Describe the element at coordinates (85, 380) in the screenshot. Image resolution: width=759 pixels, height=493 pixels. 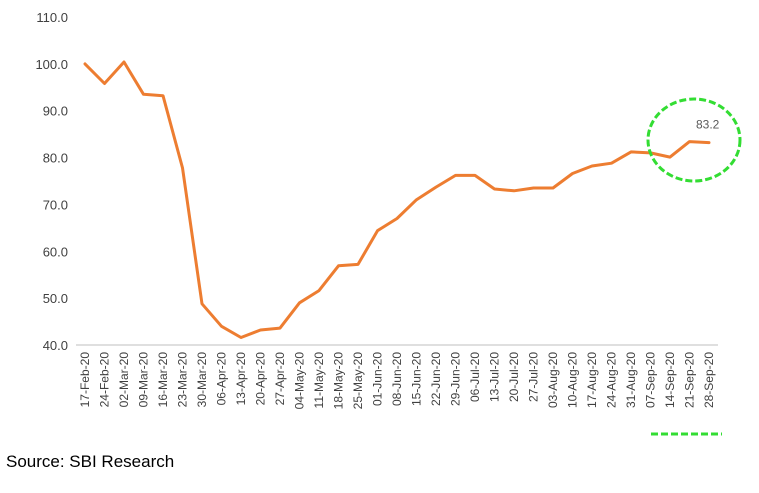
I see `x-tick-label: 17-Feb-20` at that location.